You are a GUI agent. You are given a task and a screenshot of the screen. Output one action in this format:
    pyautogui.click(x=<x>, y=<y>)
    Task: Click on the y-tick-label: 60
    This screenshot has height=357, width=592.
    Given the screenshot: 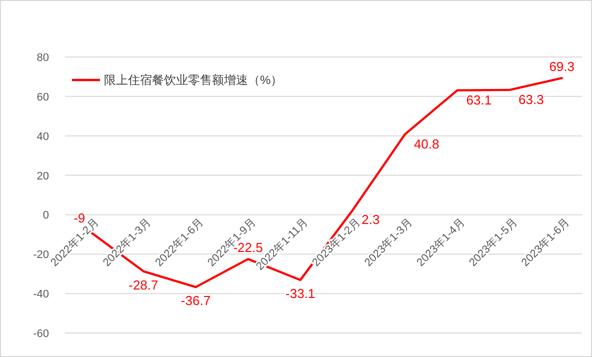 What is the action you would take?
    pyautogui.click(x=42, y=97)
    